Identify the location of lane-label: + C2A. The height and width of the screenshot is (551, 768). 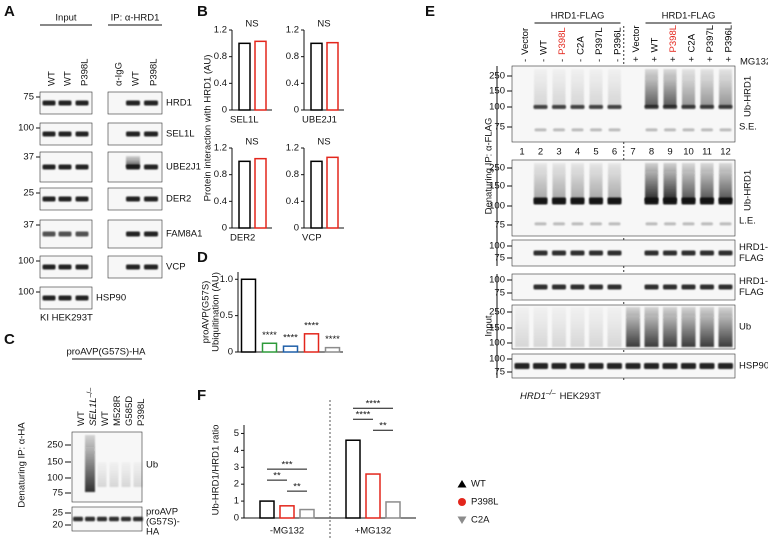
(691, 47).